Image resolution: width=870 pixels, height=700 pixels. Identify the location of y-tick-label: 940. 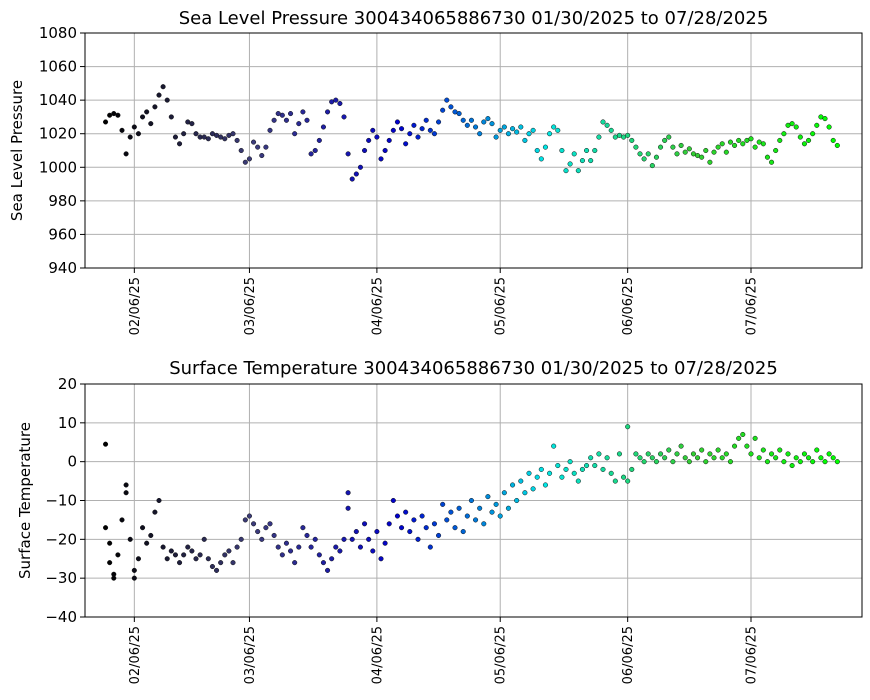
(62, 268).